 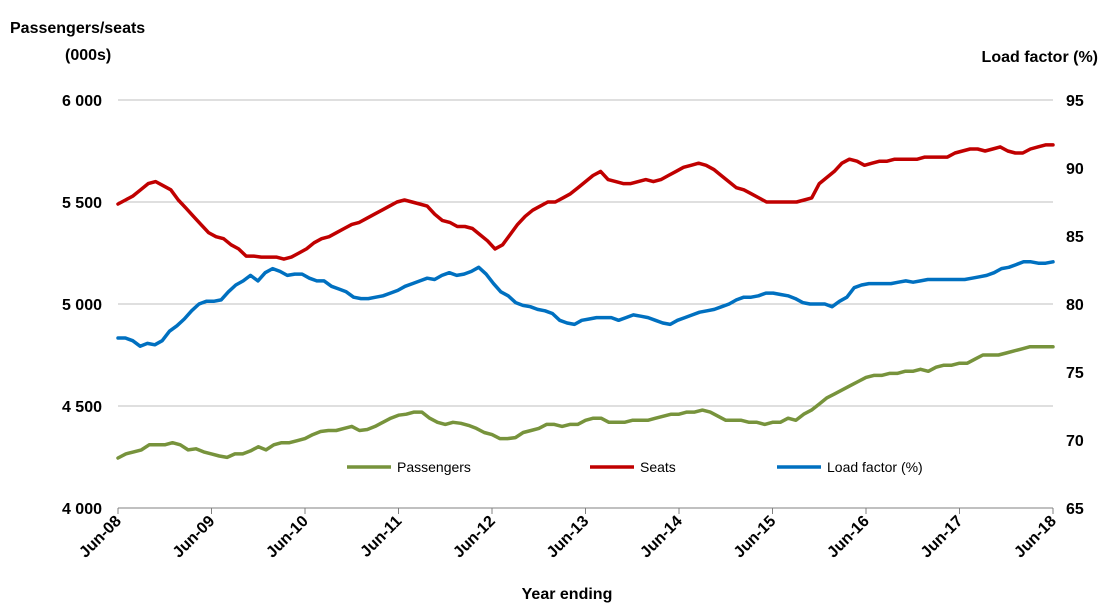 I want to click on y2-tick-label: 70, so click(x=1075, y=441).